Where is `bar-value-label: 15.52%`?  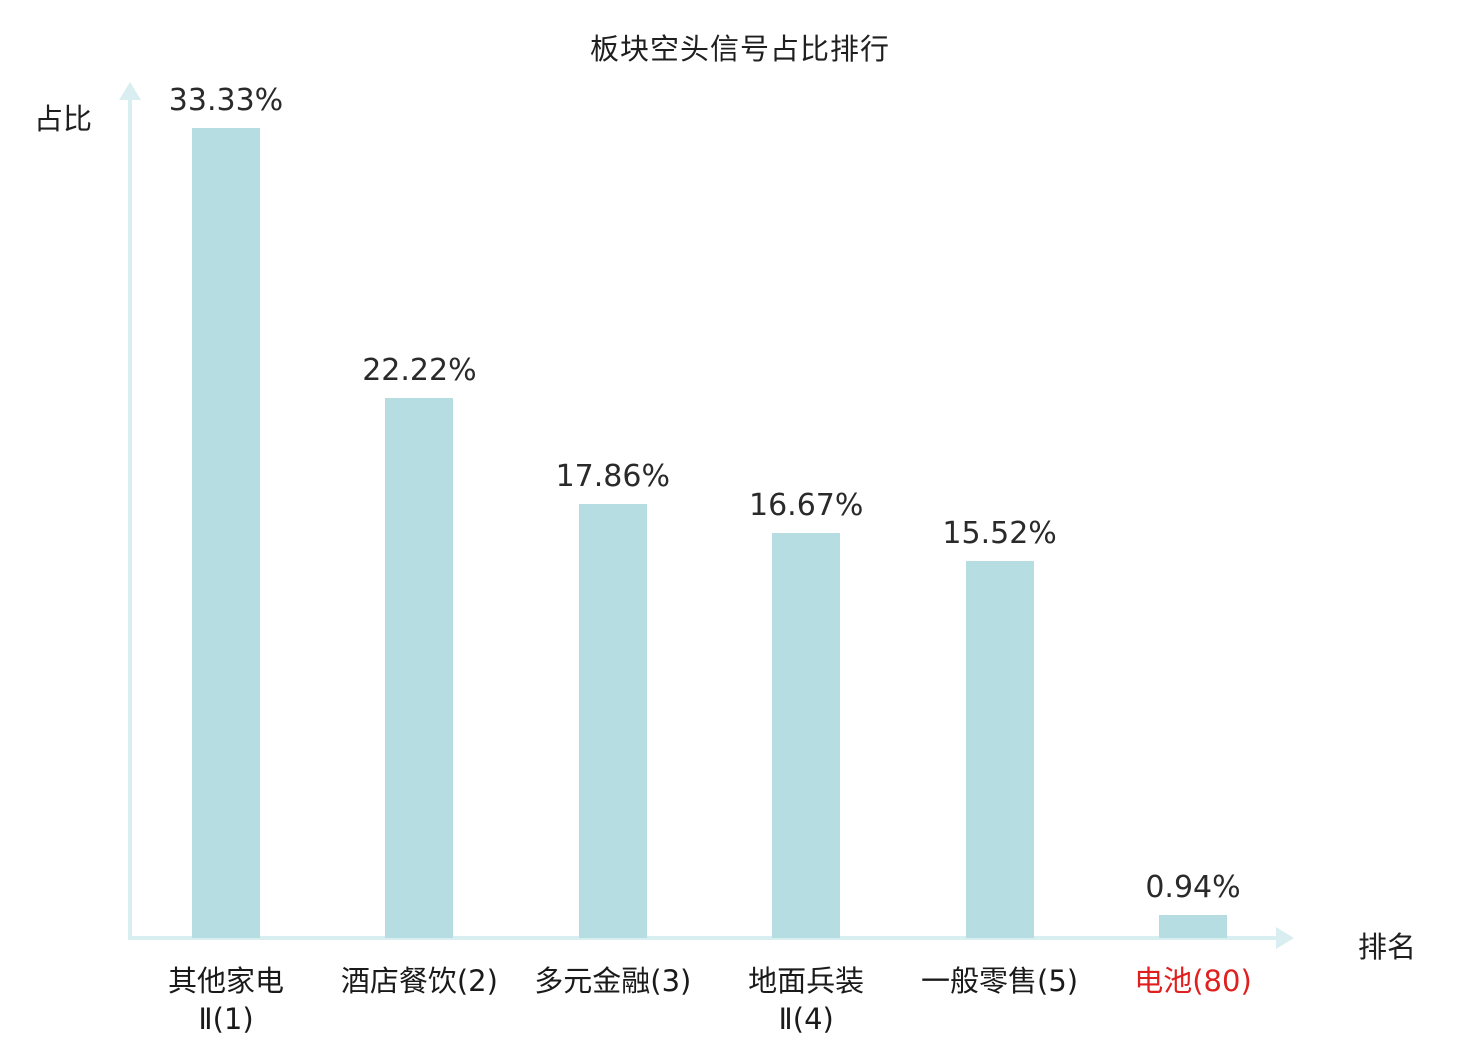 bar-value-label: 15.52% is located at coordinates (999, 533).